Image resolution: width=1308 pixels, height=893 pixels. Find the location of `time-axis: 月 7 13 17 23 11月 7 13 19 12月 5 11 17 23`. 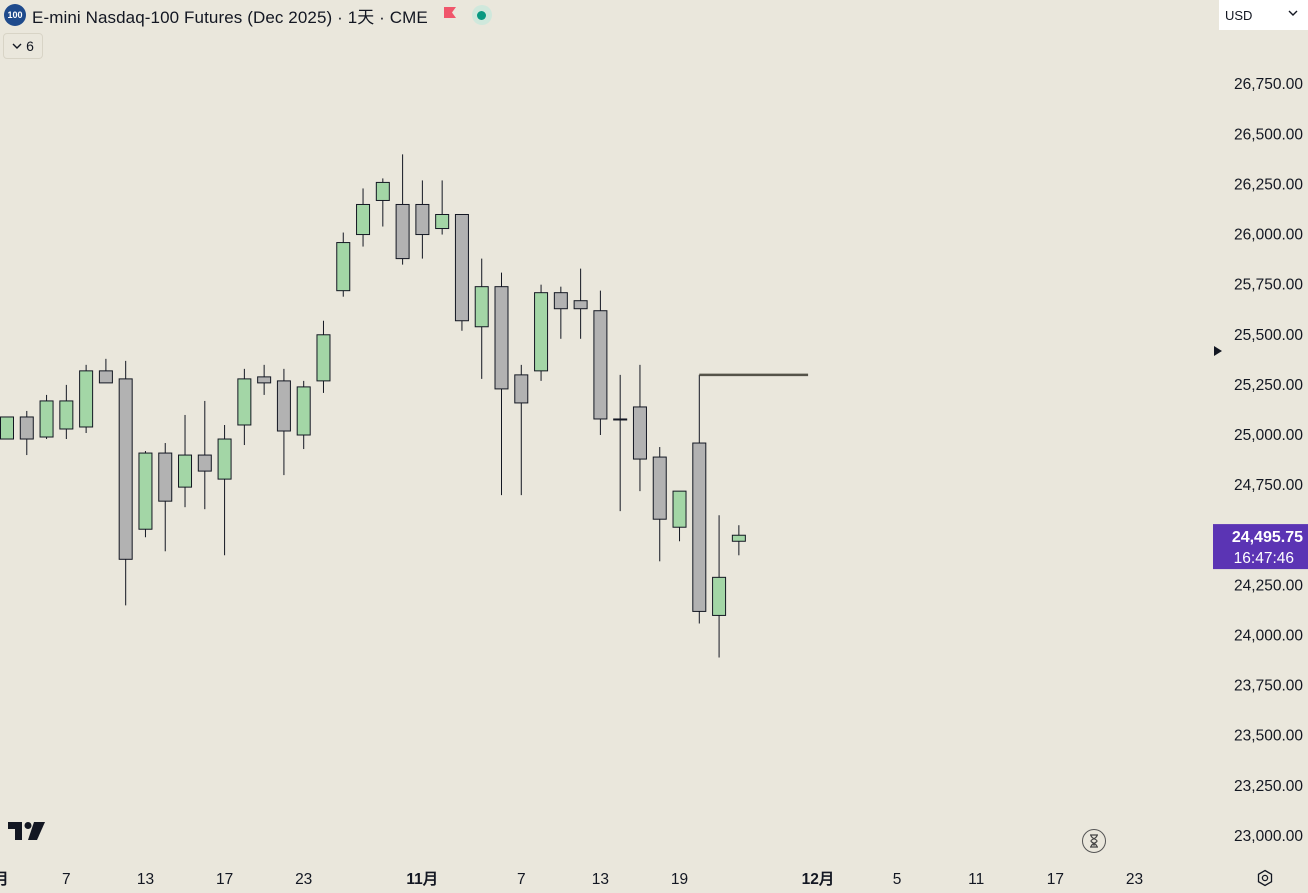

time-axis: 月 7 13 17 23 11月 7 13 19 12月 5 11 17 23 is located at coordinates (571, 879).